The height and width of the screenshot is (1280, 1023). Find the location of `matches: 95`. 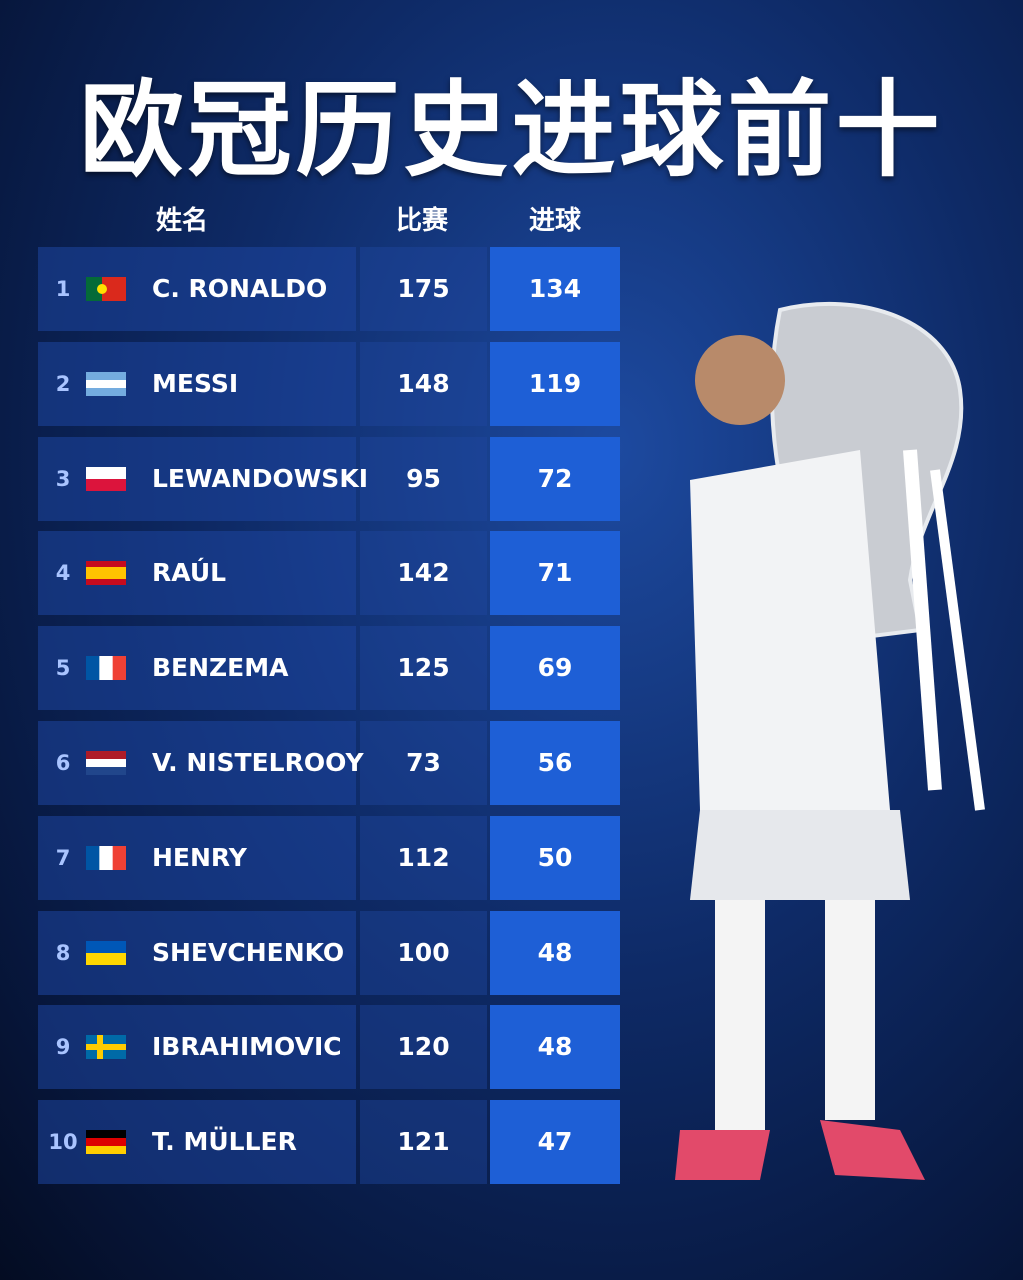

matches: 95 is located at coordinates (423, 478).